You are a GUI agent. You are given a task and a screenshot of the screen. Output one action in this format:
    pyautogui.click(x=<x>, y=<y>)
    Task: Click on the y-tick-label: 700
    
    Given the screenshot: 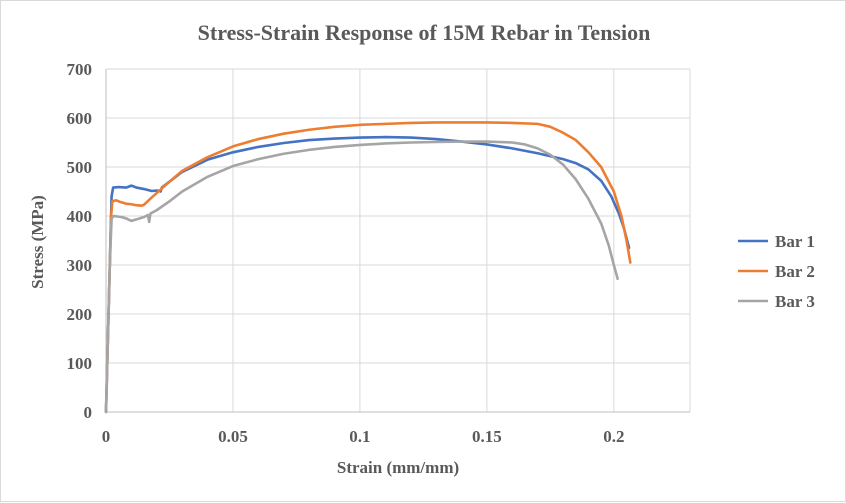 What is the action you would take?
    pyautogui.click(x=80, y=69)
    